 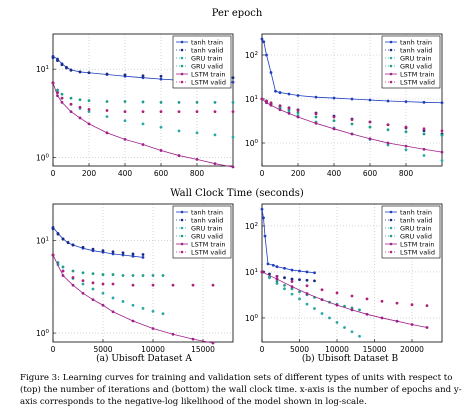 What do you see at coordinates (299, 349) in the screenshot?
I see `x-tick-label: 5000` at bounding box center [299, 349].